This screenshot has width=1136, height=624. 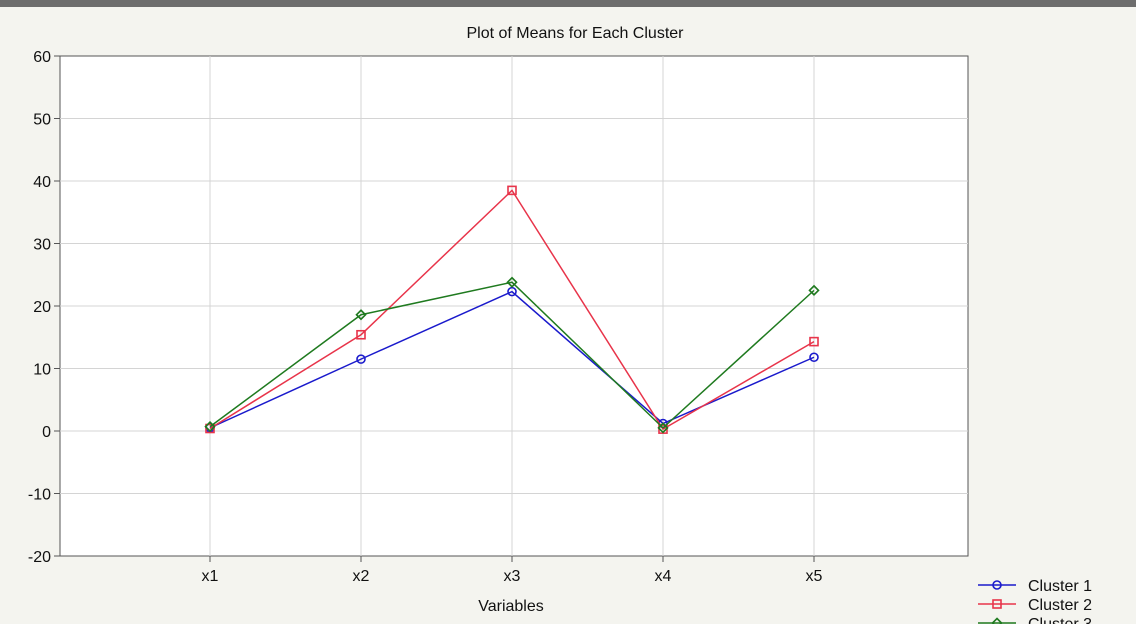 I want to click on x-tick-label: x1, so click(x=210, y=576).